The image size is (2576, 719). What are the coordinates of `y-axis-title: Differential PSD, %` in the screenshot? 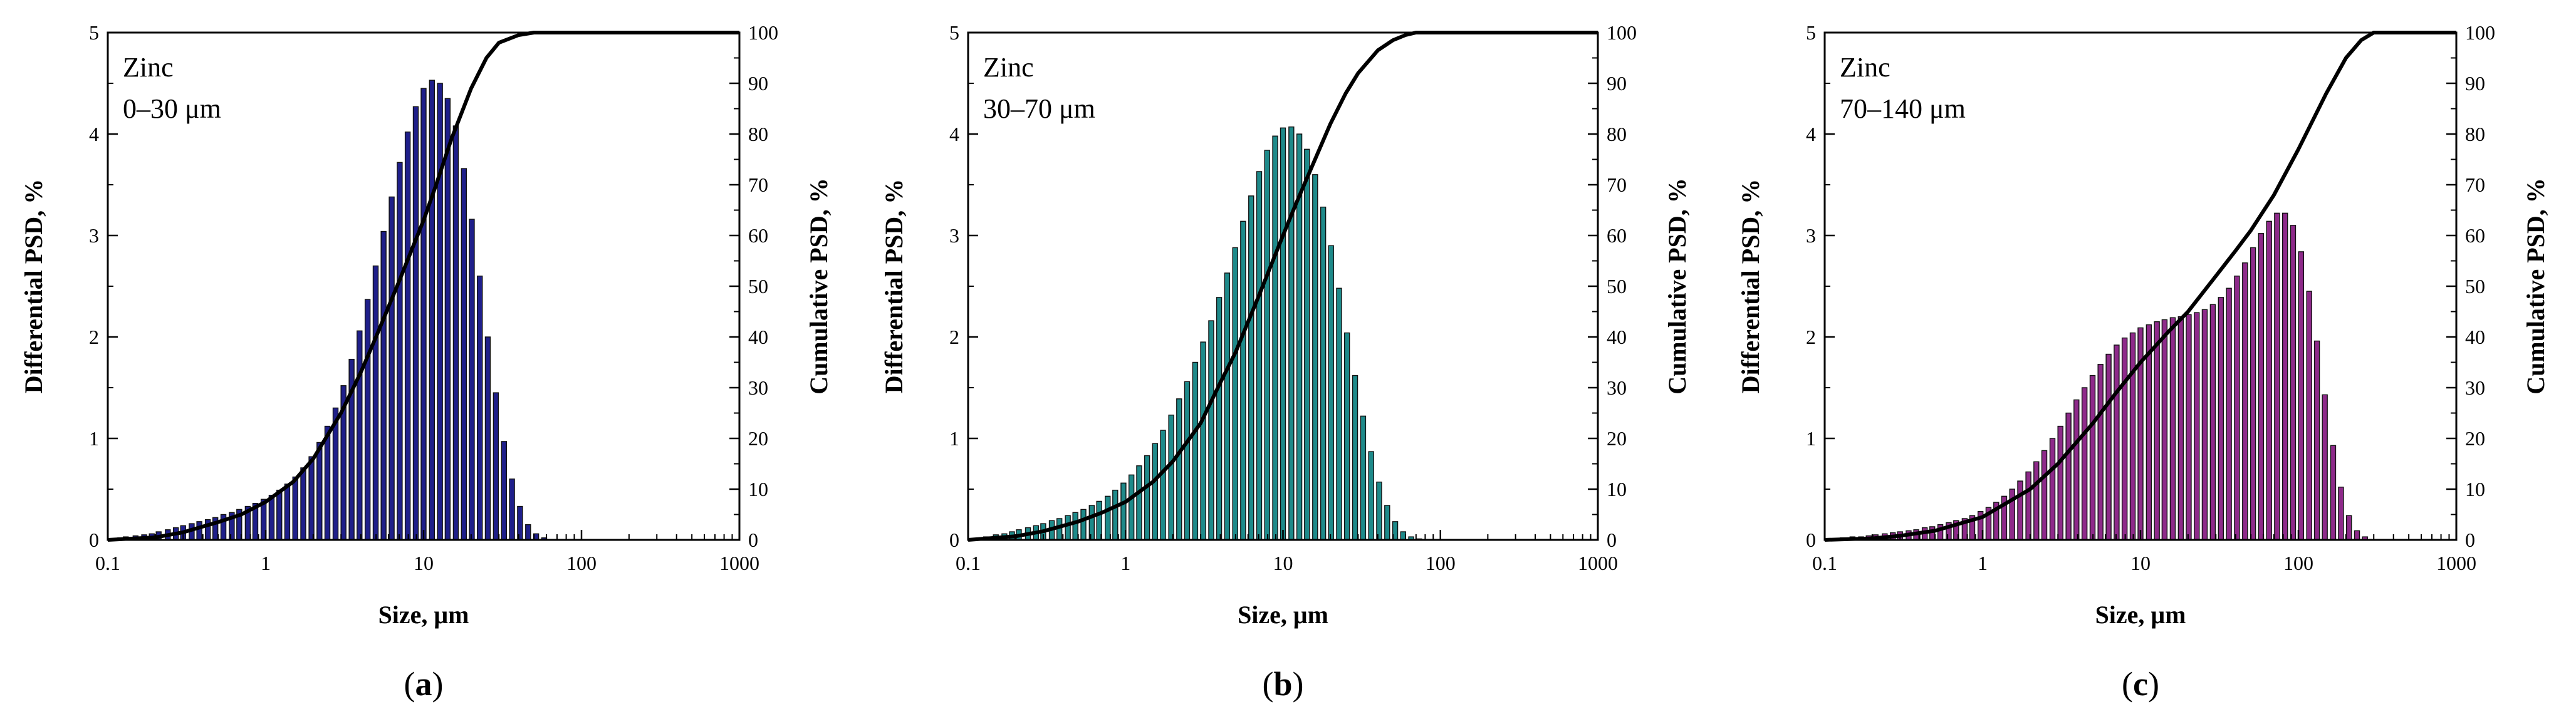 It's located at (894, 286).